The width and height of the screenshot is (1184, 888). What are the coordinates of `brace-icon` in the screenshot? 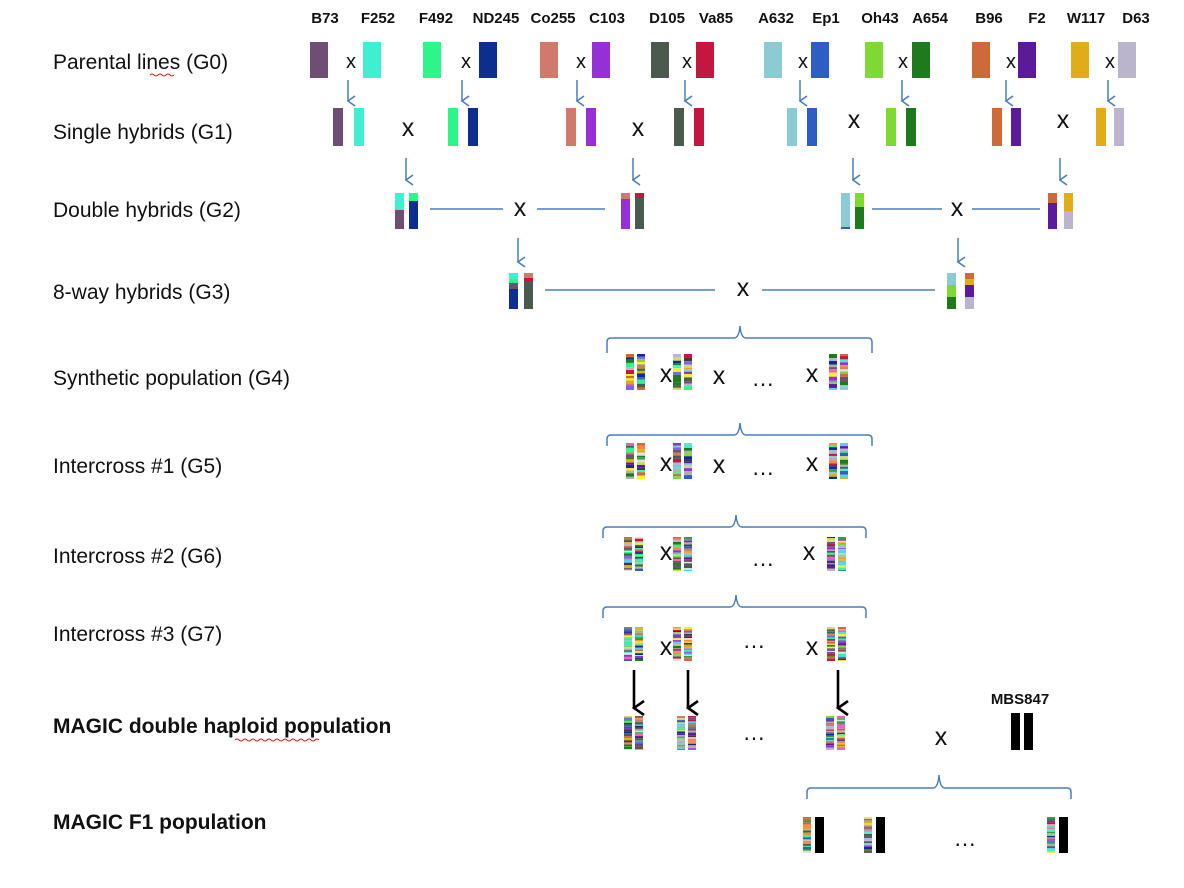 It's located at (734, 526).